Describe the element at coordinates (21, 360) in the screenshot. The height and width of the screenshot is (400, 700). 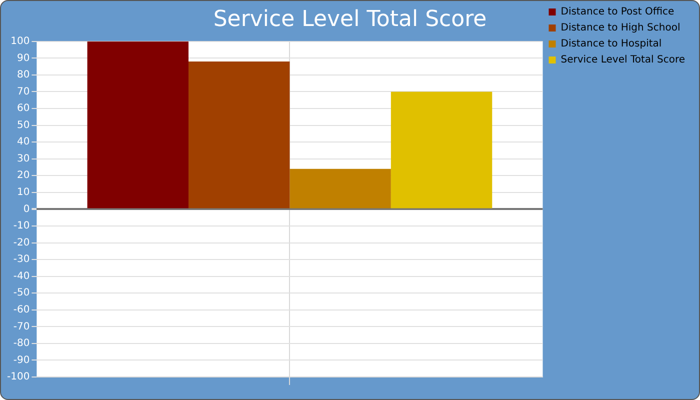
I see `y-tick-label: -90` at that location.